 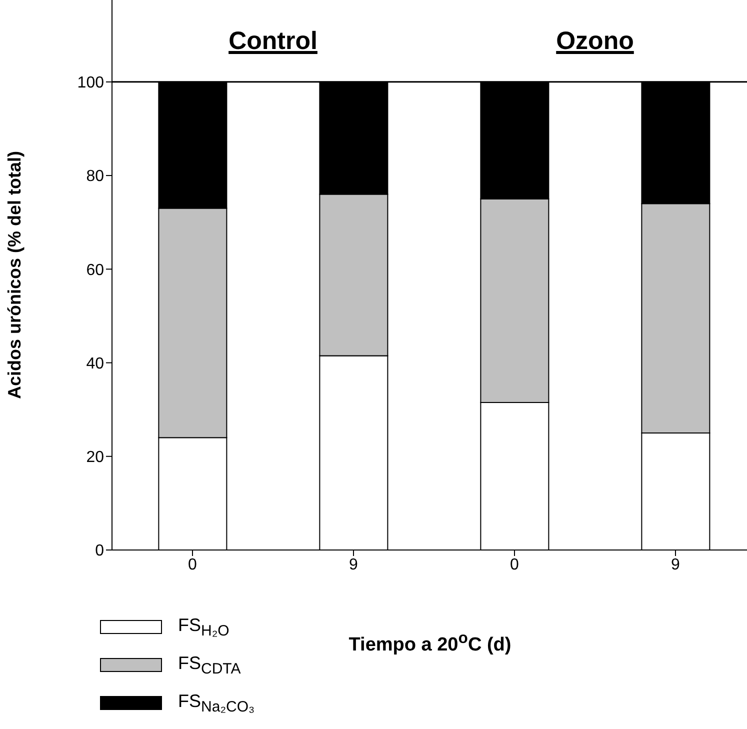 What do you see at coordinates (95, 177) in the screenshot?
I see `y-tick-label: 80` at bounding box center [95, 177].